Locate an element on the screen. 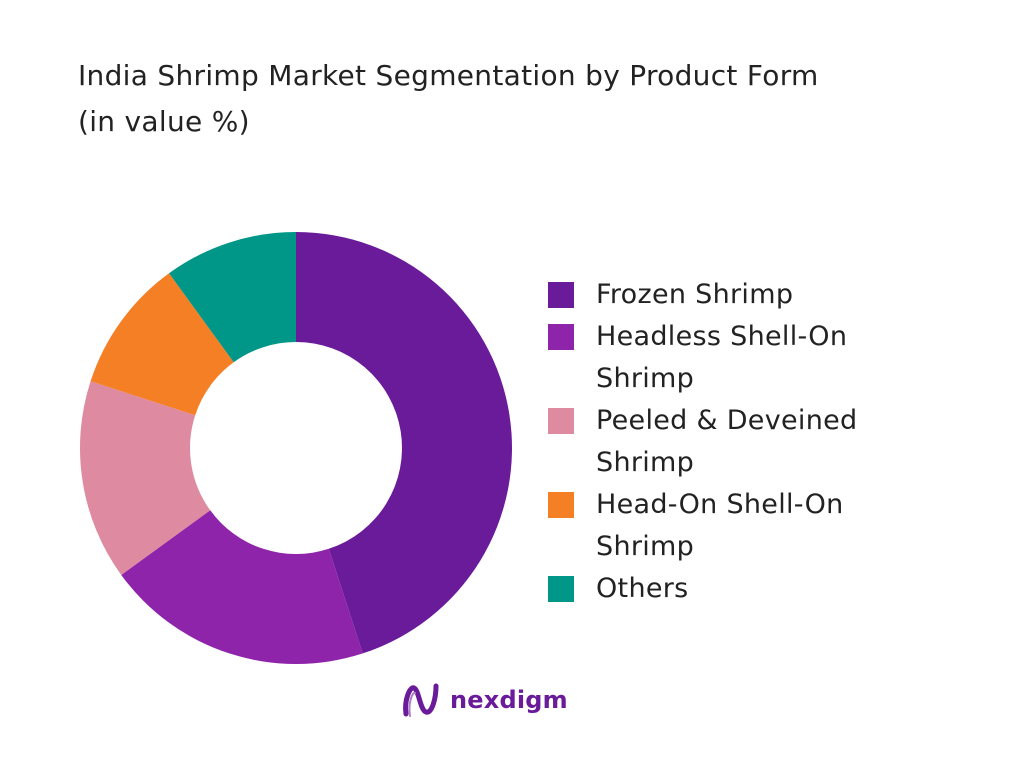 The height and width of the screenshot is (768, 1024). legend-label: Headless Shell-On Shrimp is located at coordinates (721, 358).